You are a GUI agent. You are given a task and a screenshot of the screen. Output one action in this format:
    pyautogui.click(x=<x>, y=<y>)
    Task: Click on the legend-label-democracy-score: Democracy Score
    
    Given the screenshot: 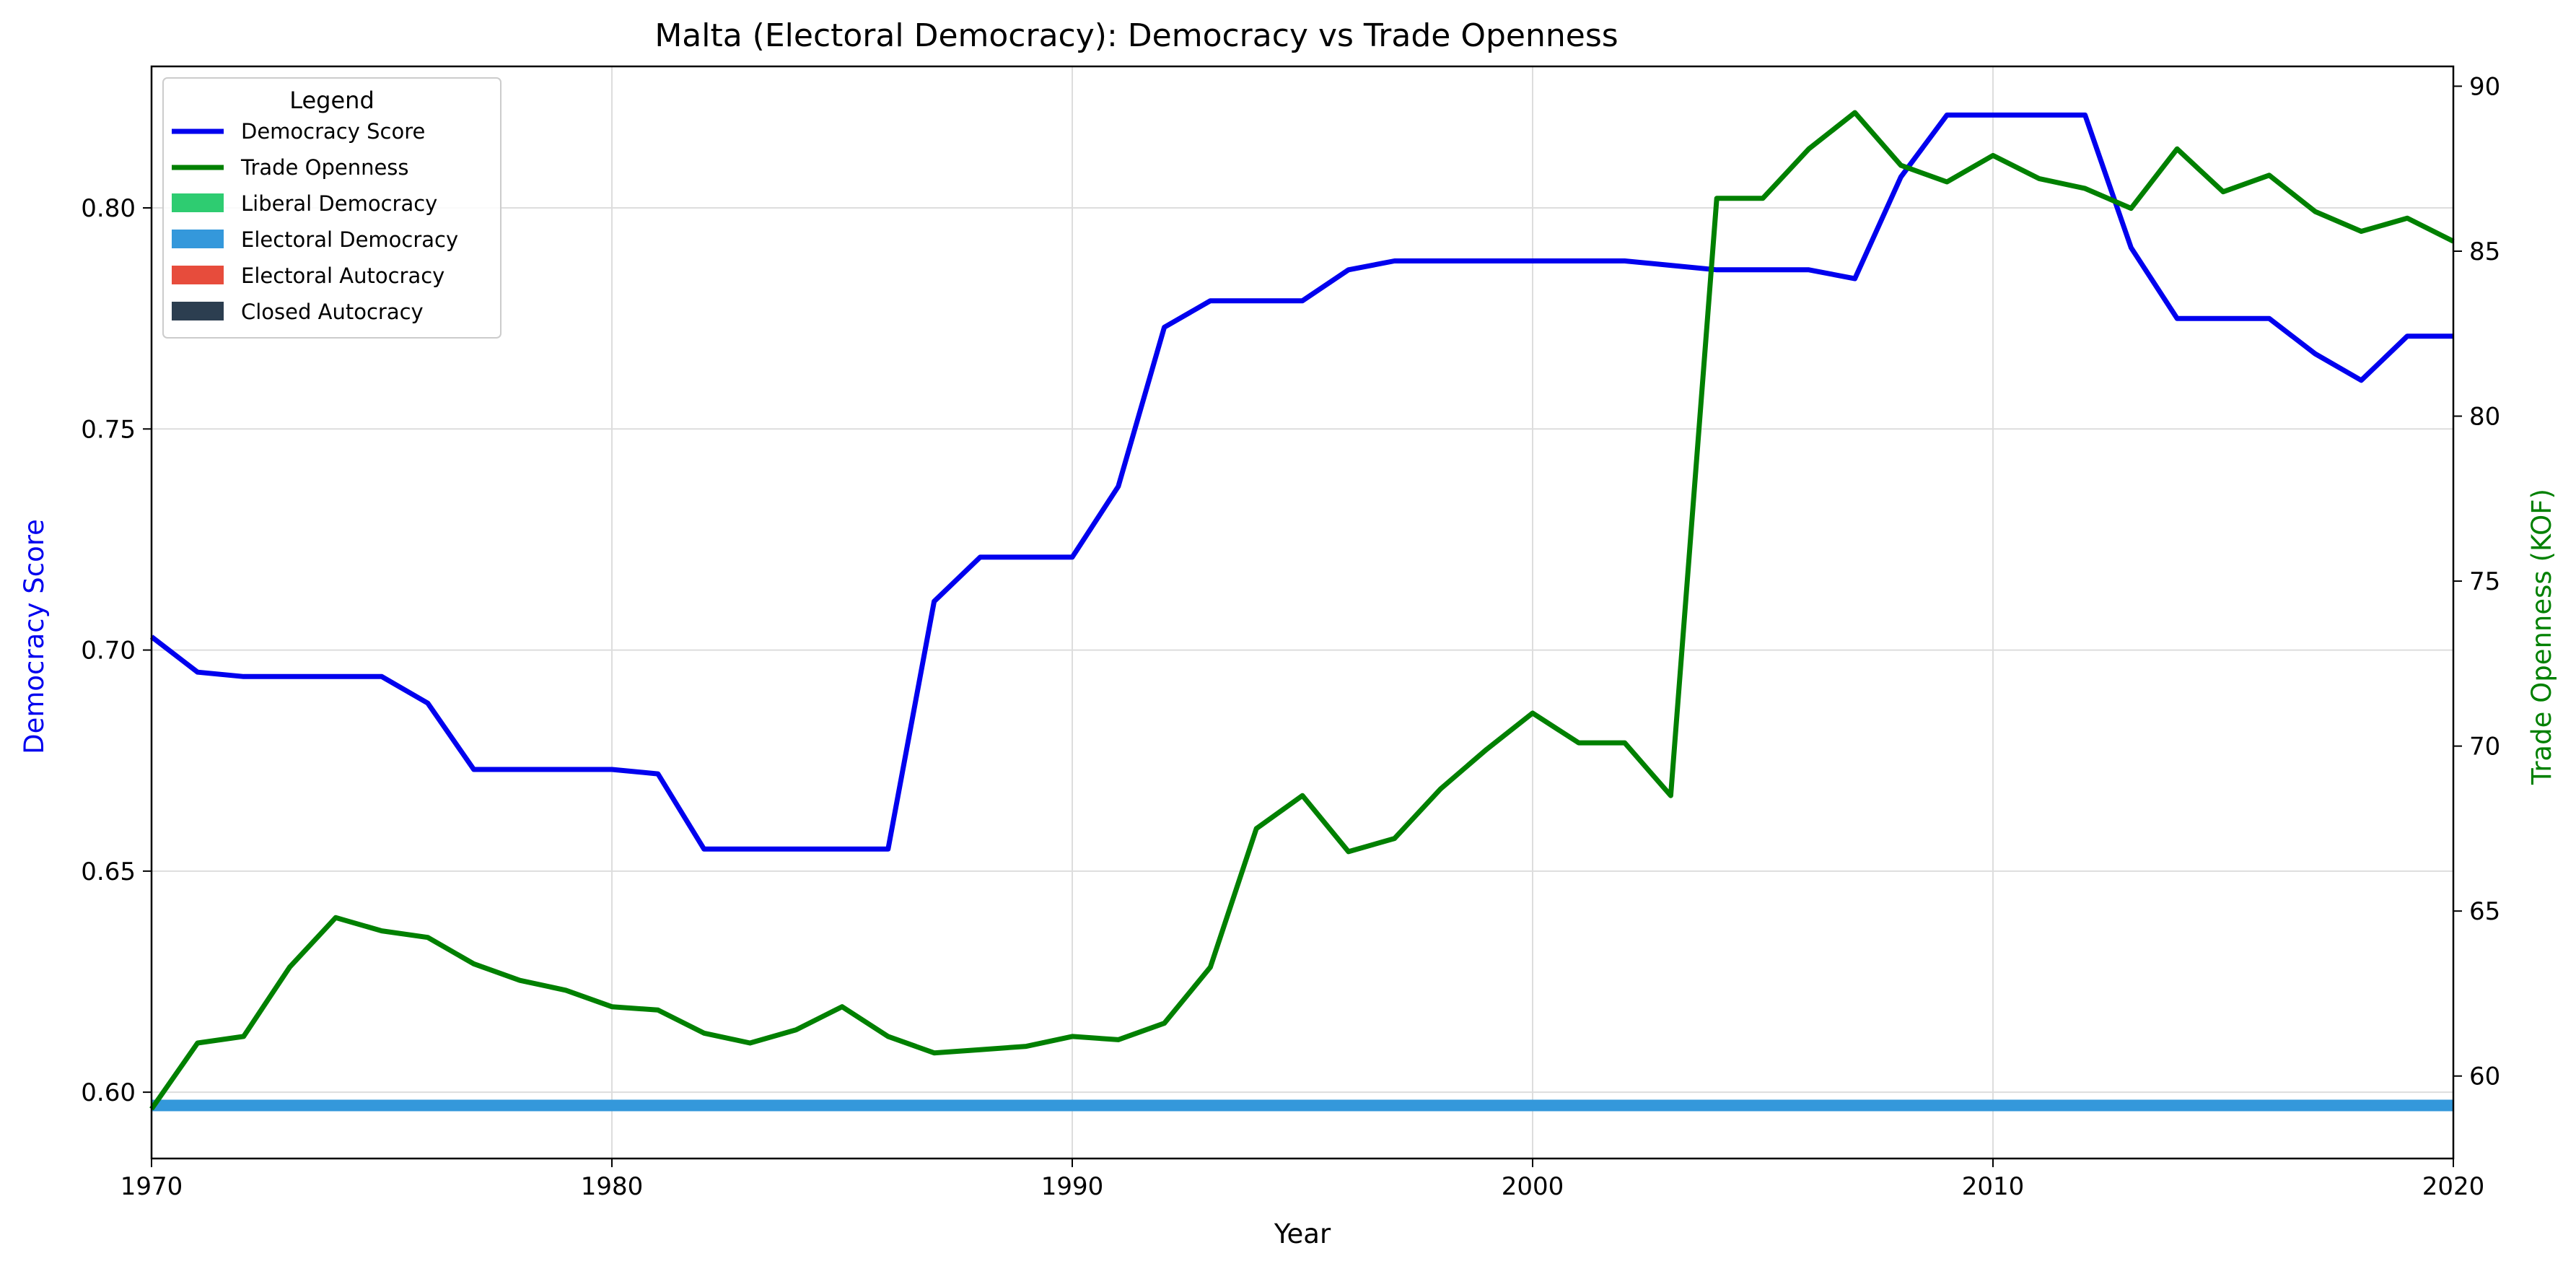 What is the action you would take?
    pyautogui.click(x=333, y=131)
    